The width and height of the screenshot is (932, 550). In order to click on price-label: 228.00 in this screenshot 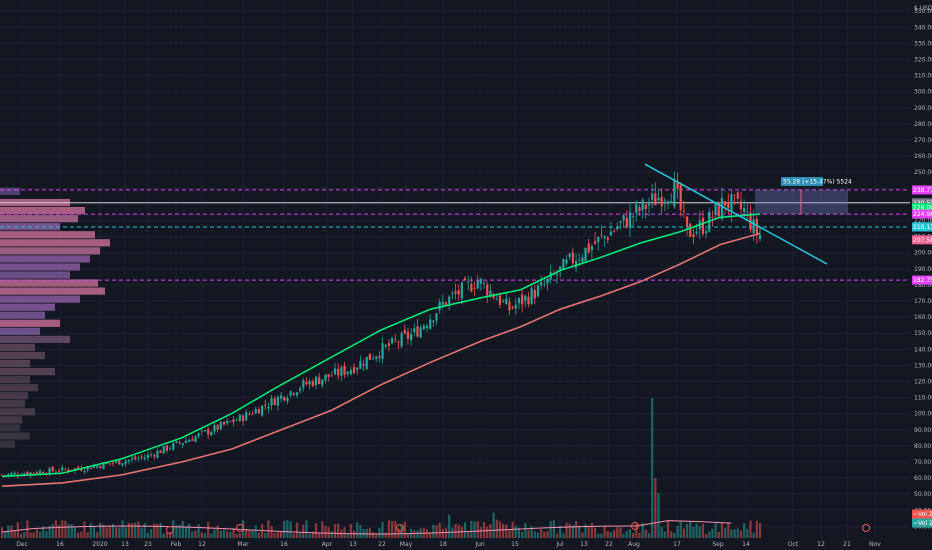, I will do `click(922, 208)`.